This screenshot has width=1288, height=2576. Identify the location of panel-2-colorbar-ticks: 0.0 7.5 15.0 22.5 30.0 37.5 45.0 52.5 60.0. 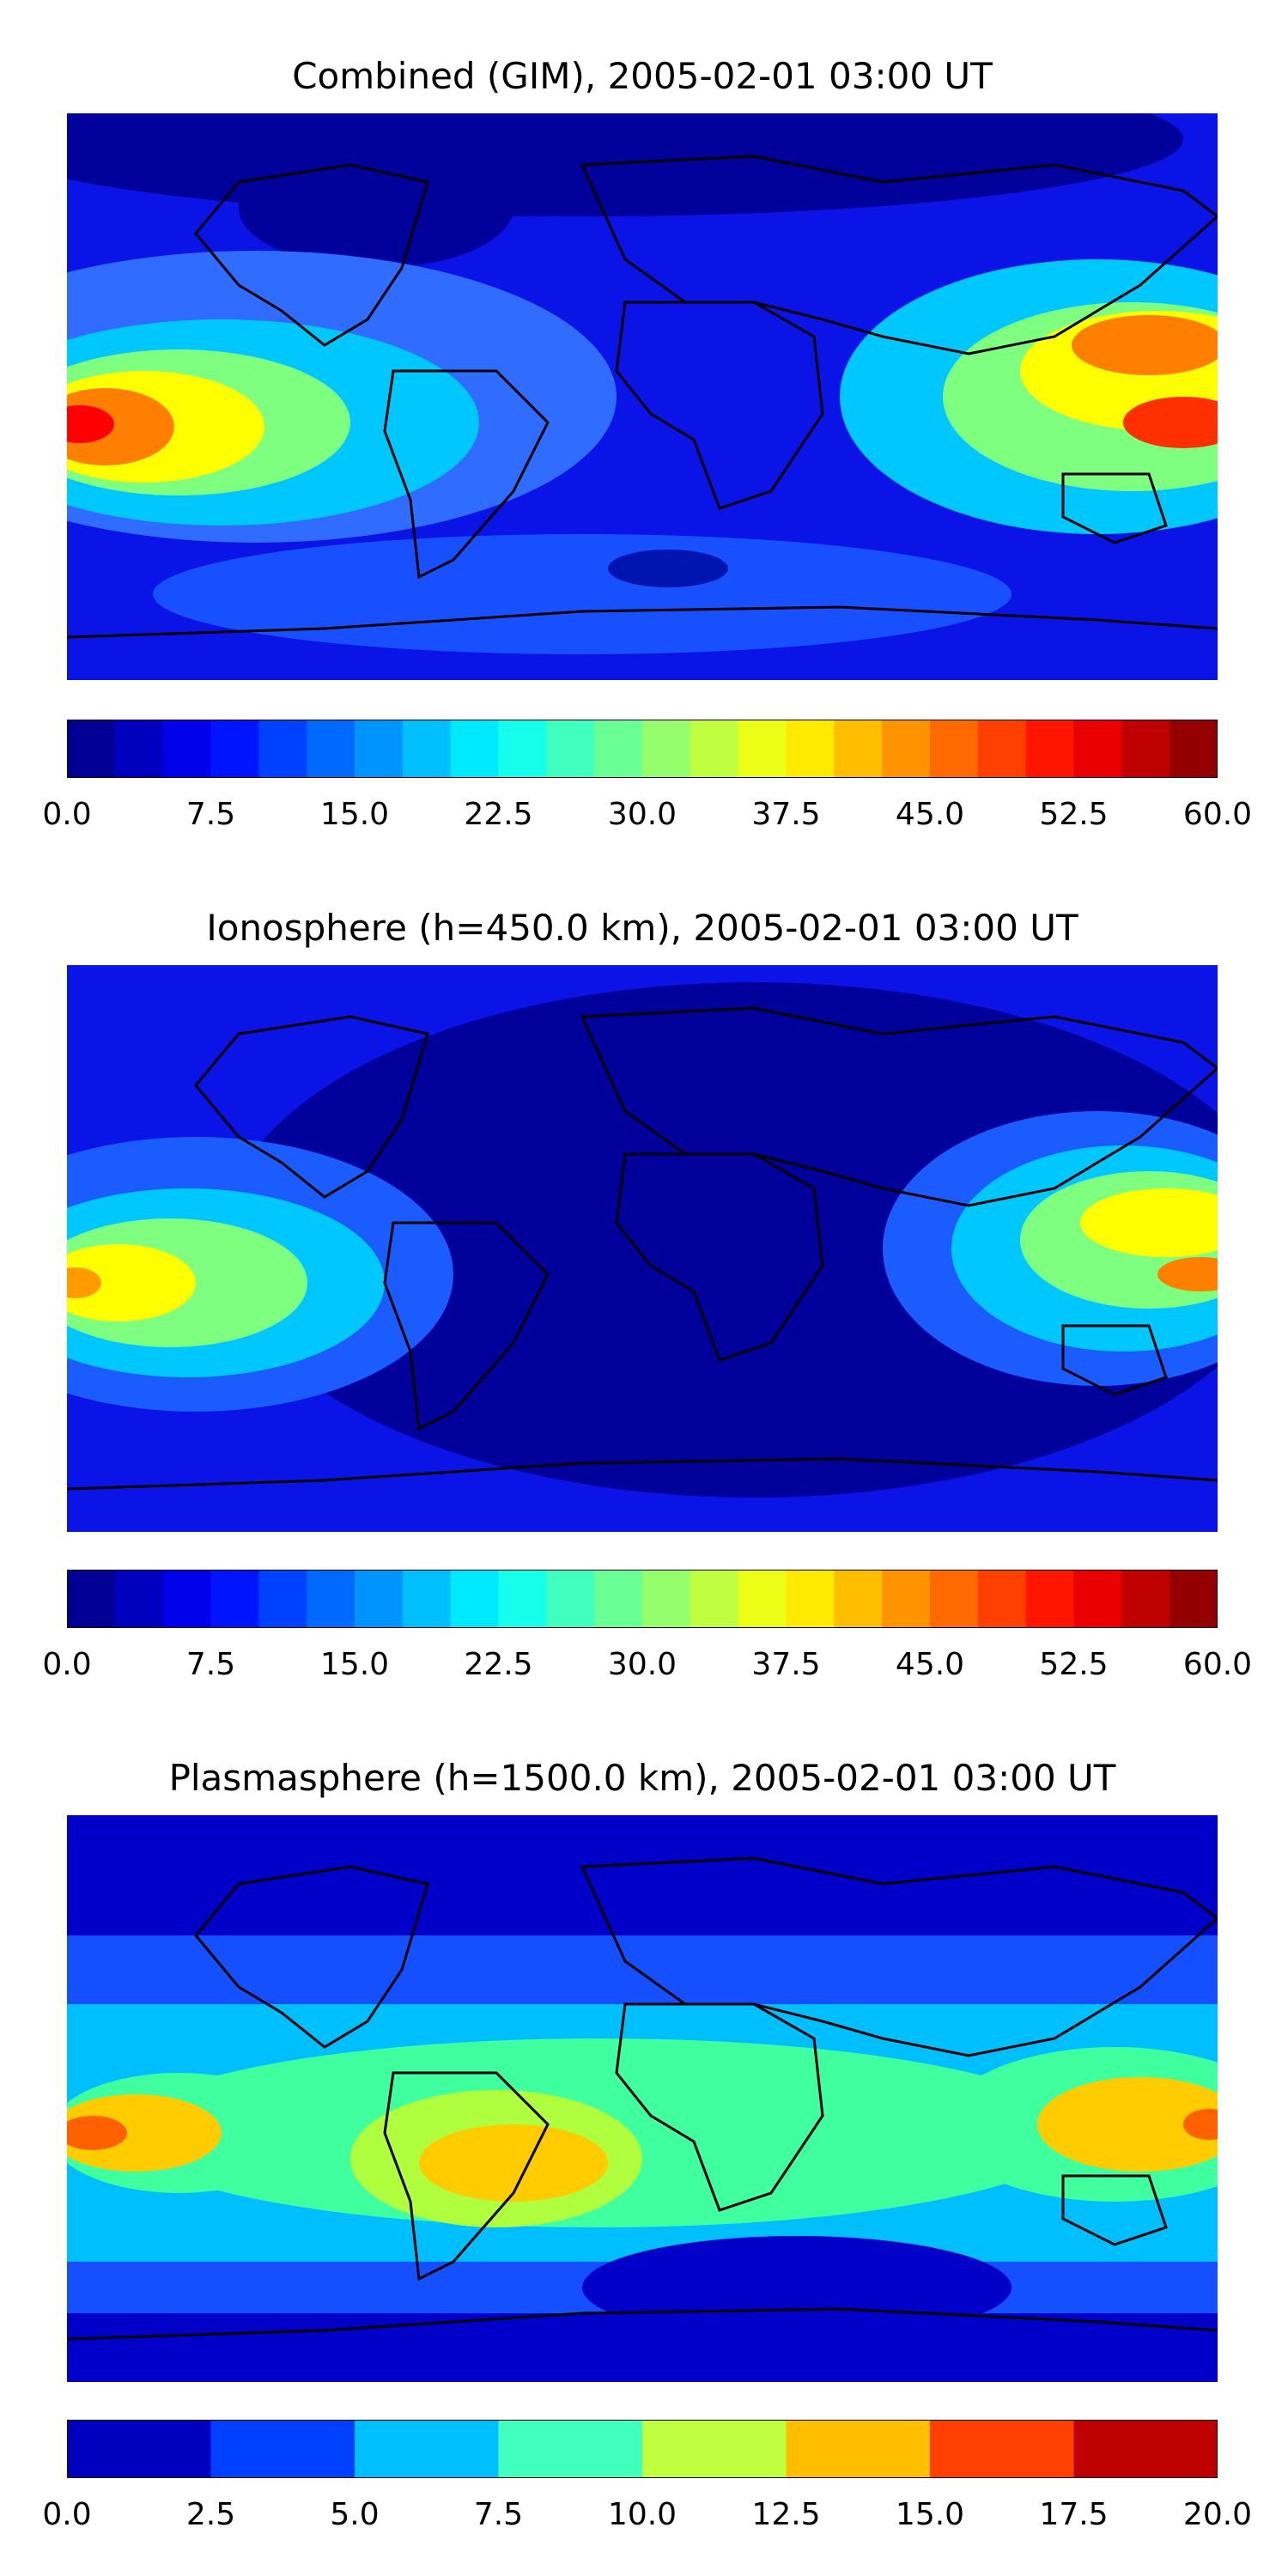
(647, 1666).